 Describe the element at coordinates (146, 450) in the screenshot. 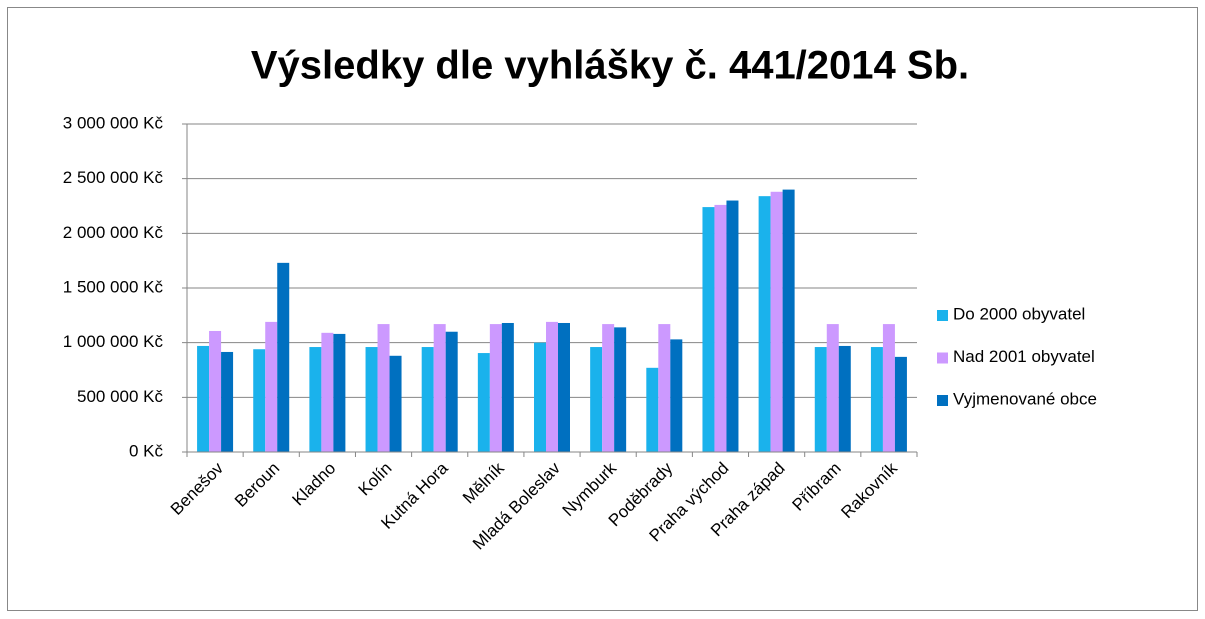

I see `y-tick-label: 0 Kč` at that location.